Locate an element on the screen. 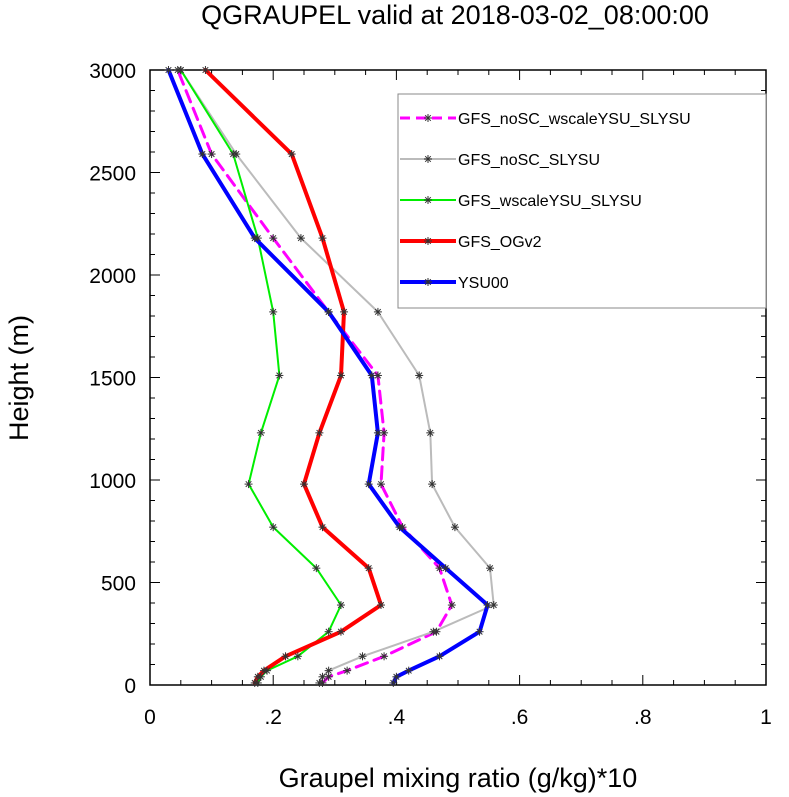 The height and width of the screenshot is (797, 789). legend-item: GFS_noSC_SLYSU is located at coordinates (500, 160).